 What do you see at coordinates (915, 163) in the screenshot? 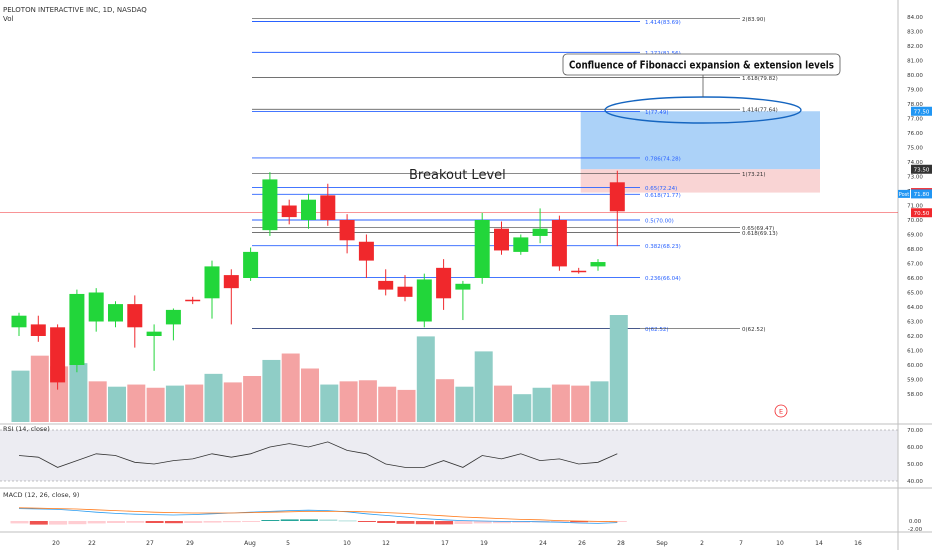
I see `price-tick-label: 74.00` at bounding box center [915, 163].